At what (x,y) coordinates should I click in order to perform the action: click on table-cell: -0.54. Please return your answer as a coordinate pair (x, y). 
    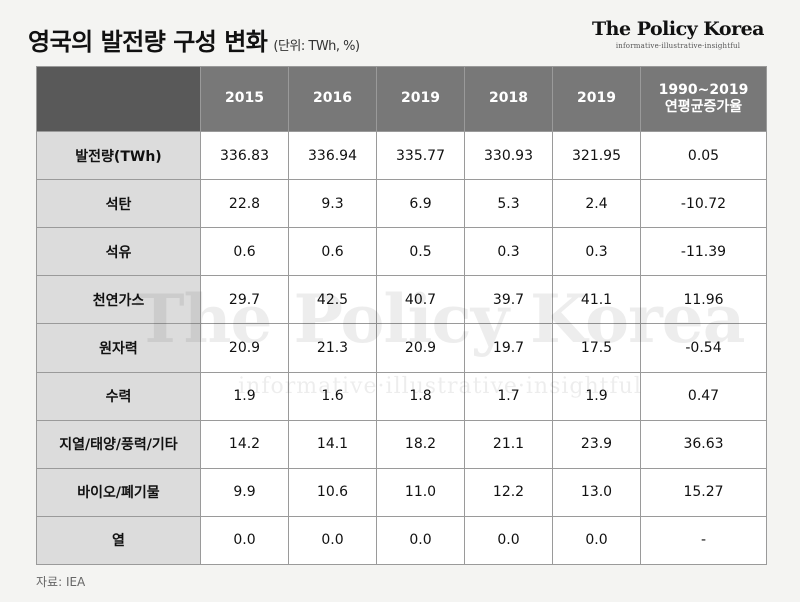
    Looking at the image, I should click on (703, 348).